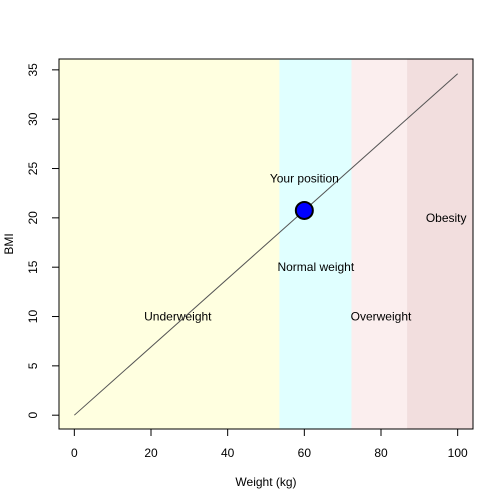 This screenshot has height=504, width=504. Describe the element at coordinates (381, 453) in the screenshot. I see `x-tick-label: 80` at that location.